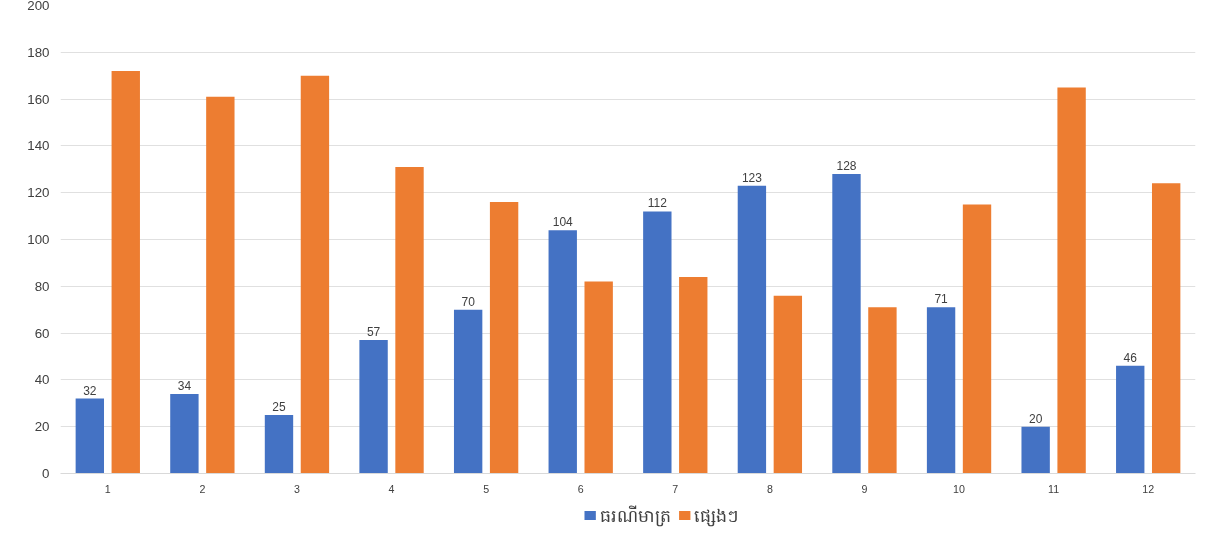 The width and height of the screenshot is (1224, 554). I want to click on legend-label: ផ្សេងៗ, so click(716, 516).